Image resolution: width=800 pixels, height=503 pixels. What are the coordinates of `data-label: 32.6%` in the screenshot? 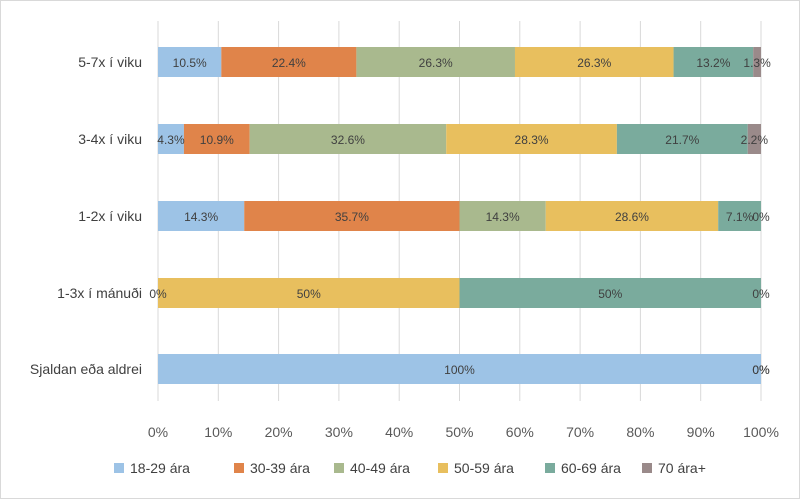 It's located at (348, 140).